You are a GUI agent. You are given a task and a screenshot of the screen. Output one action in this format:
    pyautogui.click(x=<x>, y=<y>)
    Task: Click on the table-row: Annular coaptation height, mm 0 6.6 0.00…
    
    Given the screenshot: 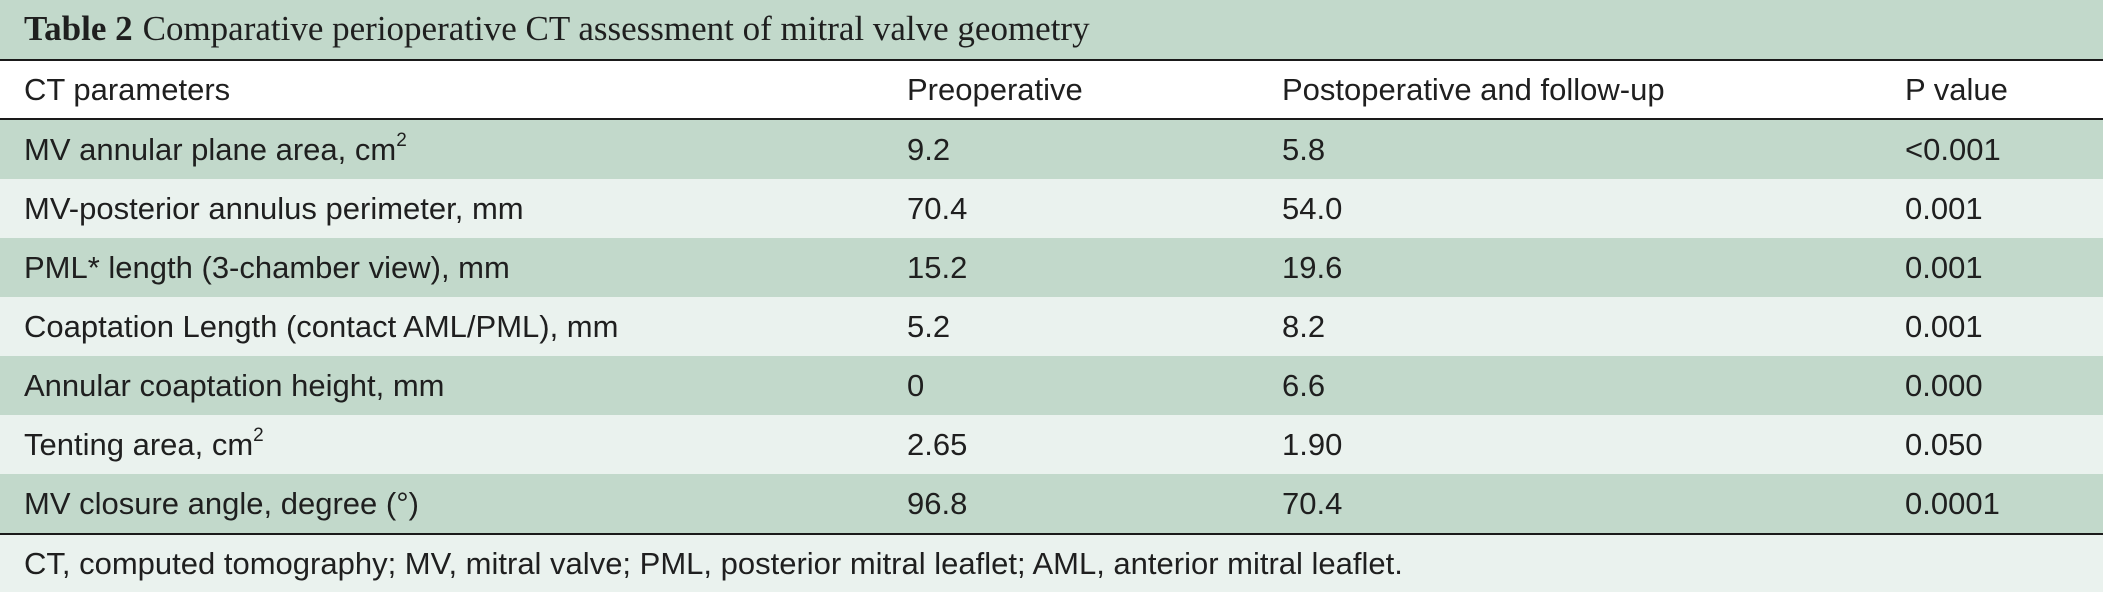 What is the action you would take?
    pyautogui.click(x=1051, y=385)
    